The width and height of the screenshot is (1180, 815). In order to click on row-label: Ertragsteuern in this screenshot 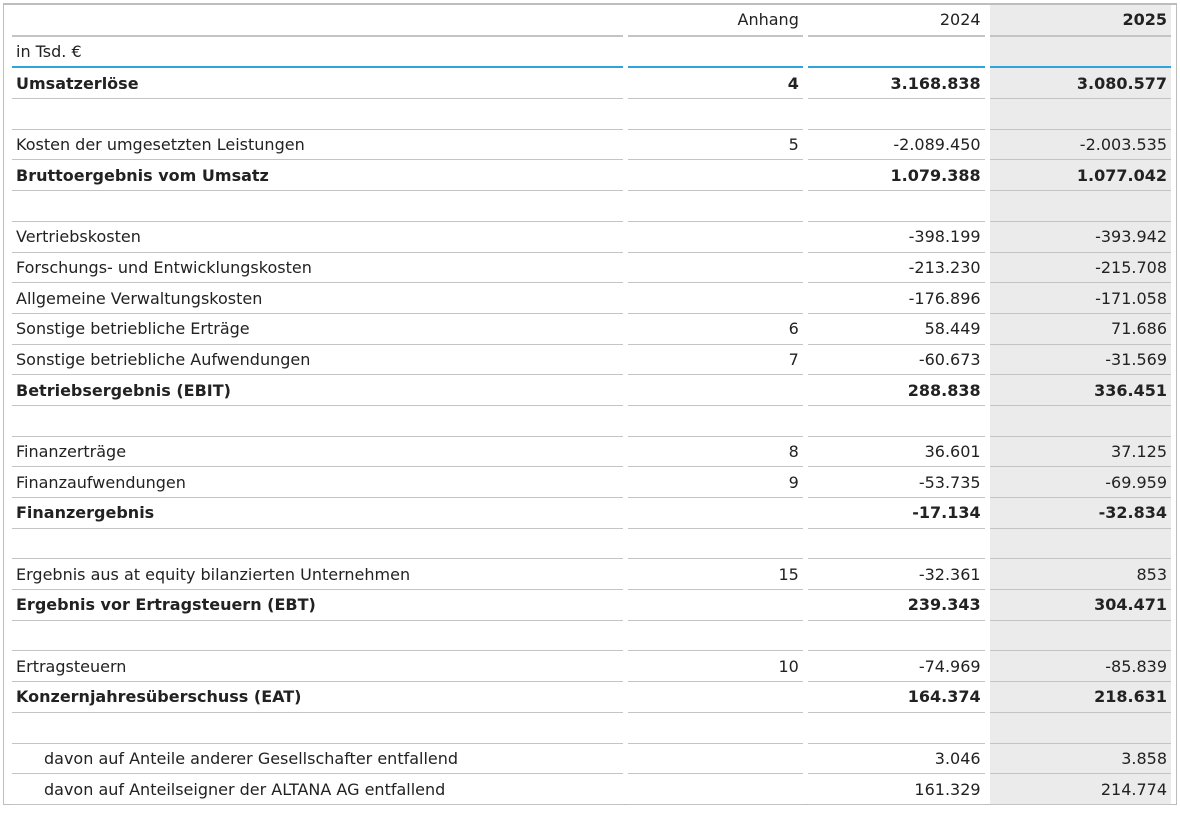, I will do `click(318, 667)`.